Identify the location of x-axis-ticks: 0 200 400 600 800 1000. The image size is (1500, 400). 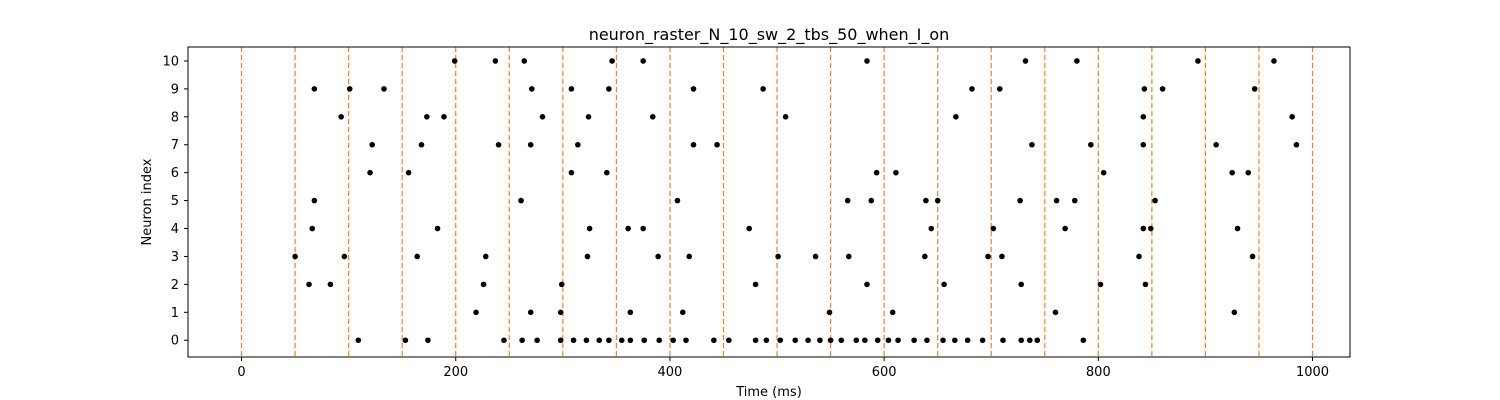
(783, 368).